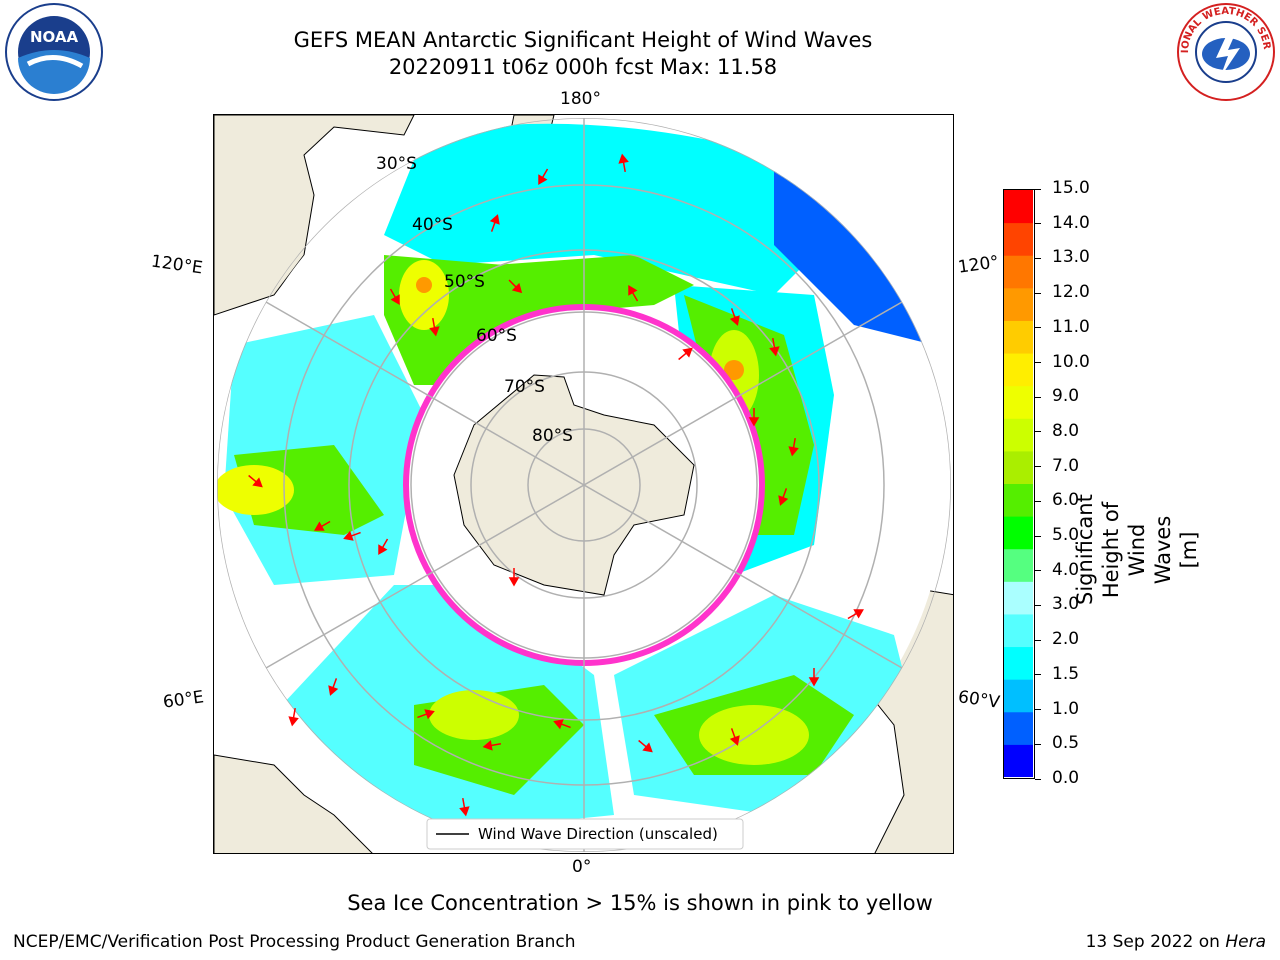 This screenshot has width=1280, height=960. What do you see at coordinates (582, 867) in the screenshot?
I see `lon-label-bottom: 0°` at bounding box center [582, 867].